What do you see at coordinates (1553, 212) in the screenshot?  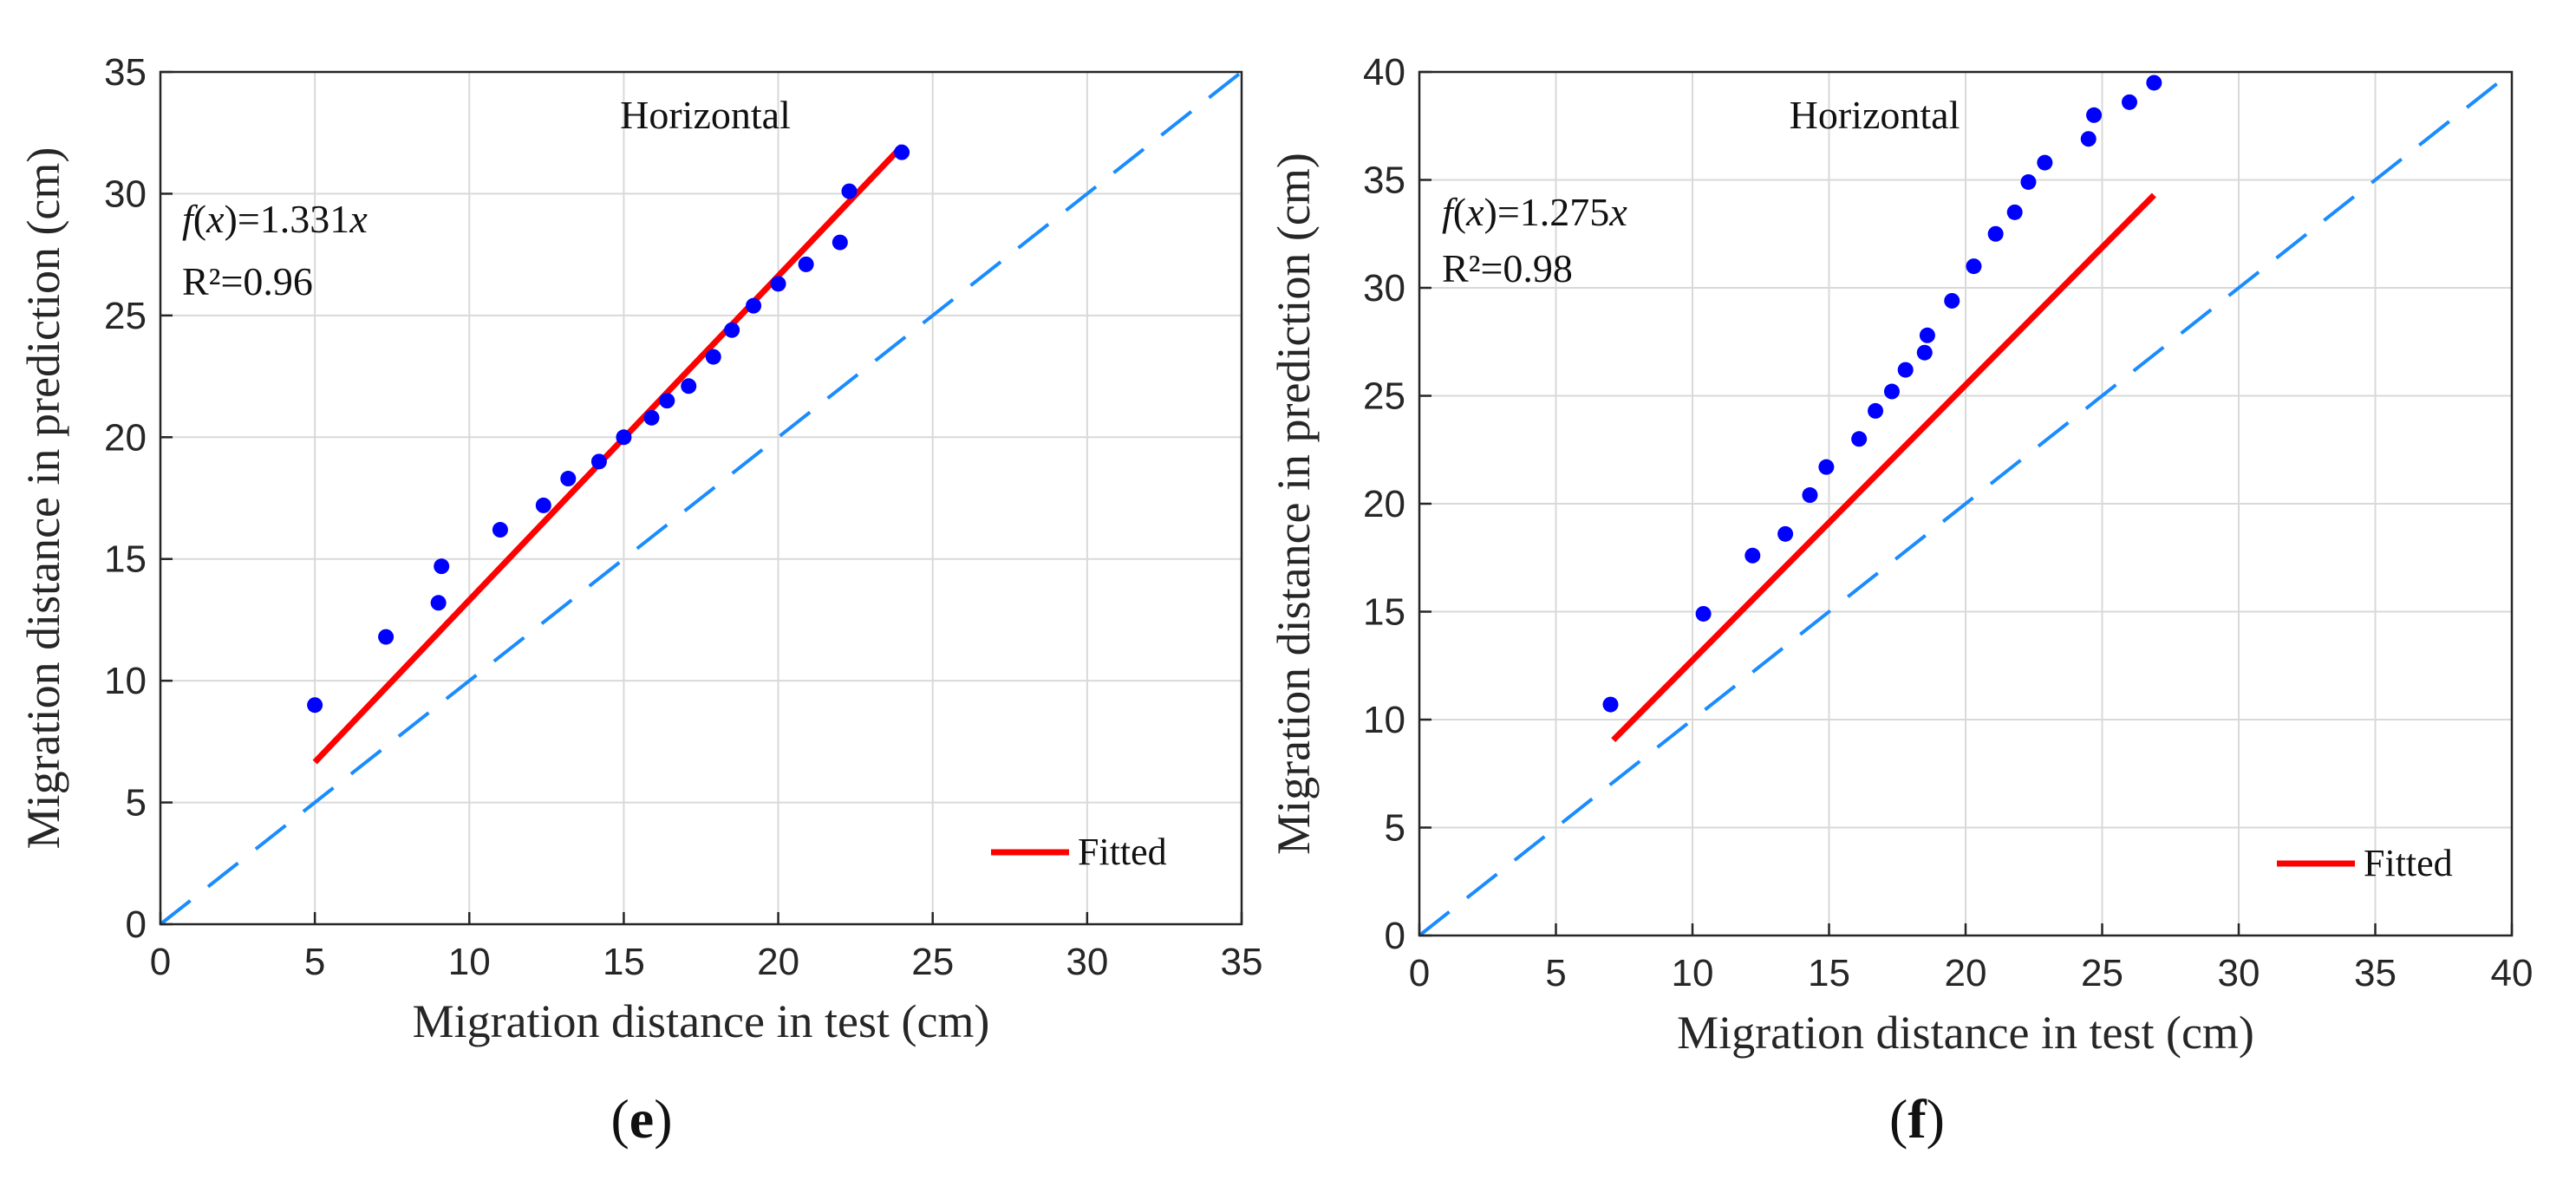 I see `equation-slope: =1.275` at bounding box center [1553, 212].